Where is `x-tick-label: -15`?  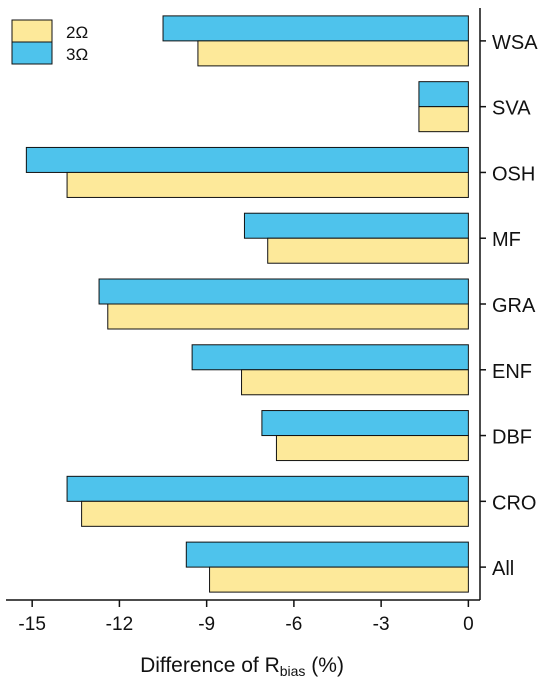 x-tick-label: -15 is located at coordinates (31, 624).